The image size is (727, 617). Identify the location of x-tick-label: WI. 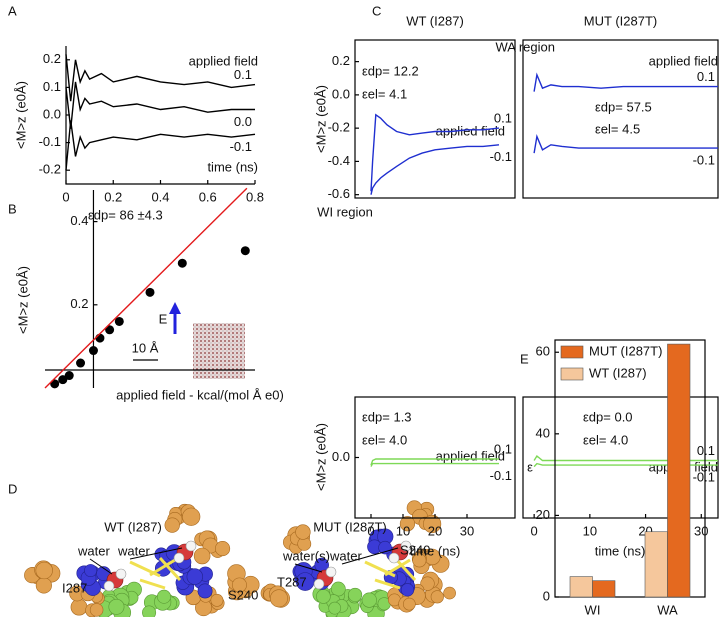
(593, 609).